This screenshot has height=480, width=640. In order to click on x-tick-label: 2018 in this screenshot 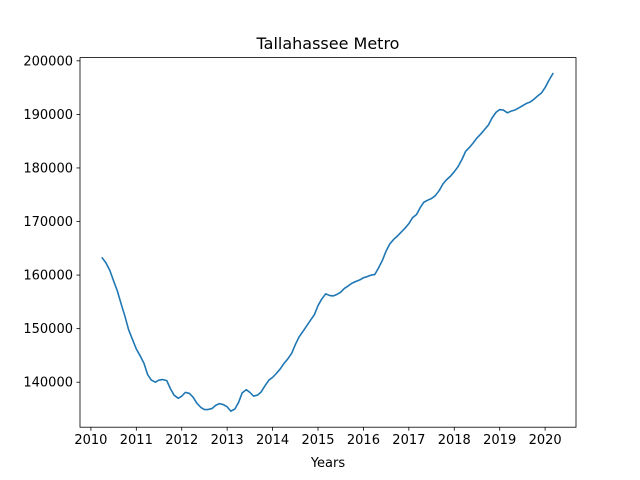, I will do `click(454, 440)`.